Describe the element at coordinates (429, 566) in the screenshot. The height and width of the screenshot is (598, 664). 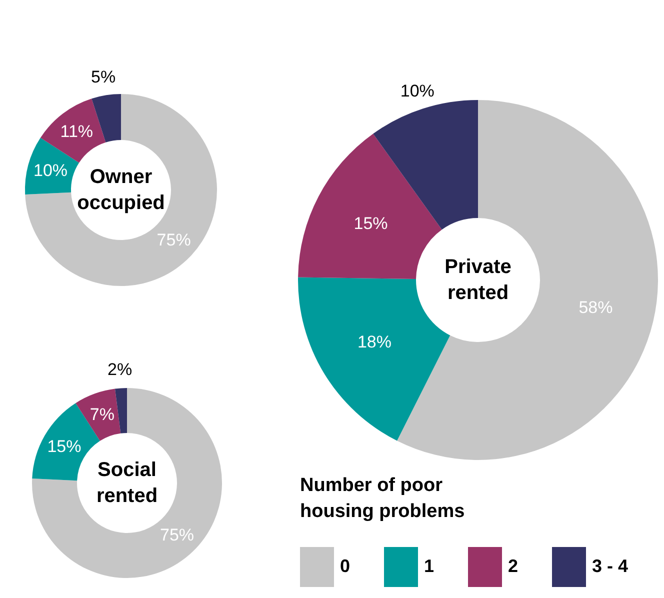
I see `legend-label: 1` at that location.